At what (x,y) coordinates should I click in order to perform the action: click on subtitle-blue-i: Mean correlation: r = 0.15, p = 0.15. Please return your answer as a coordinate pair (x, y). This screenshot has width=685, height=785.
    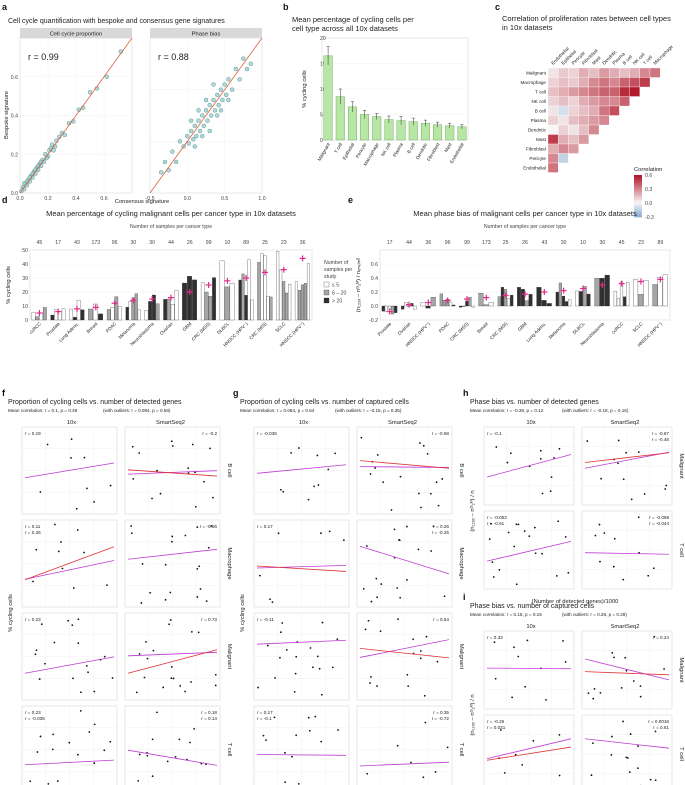
    Looking at the image, I should click on (506, 614).